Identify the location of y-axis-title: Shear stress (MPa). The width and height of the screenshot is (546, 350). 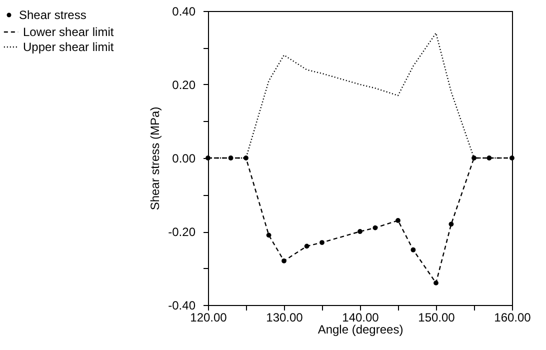
(155, 158).